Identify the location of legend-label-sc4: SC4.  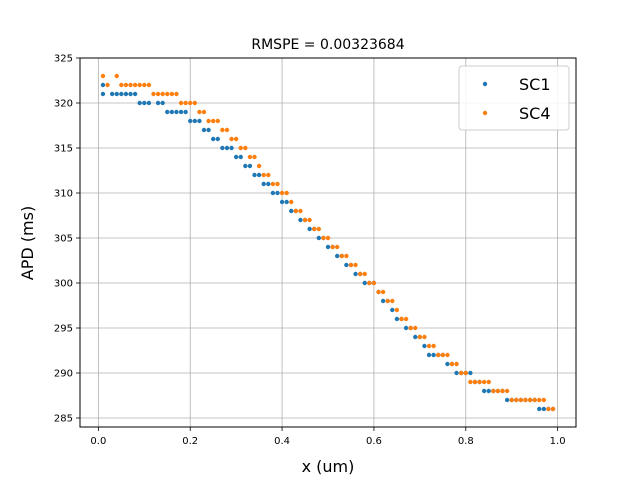
(535, 113).